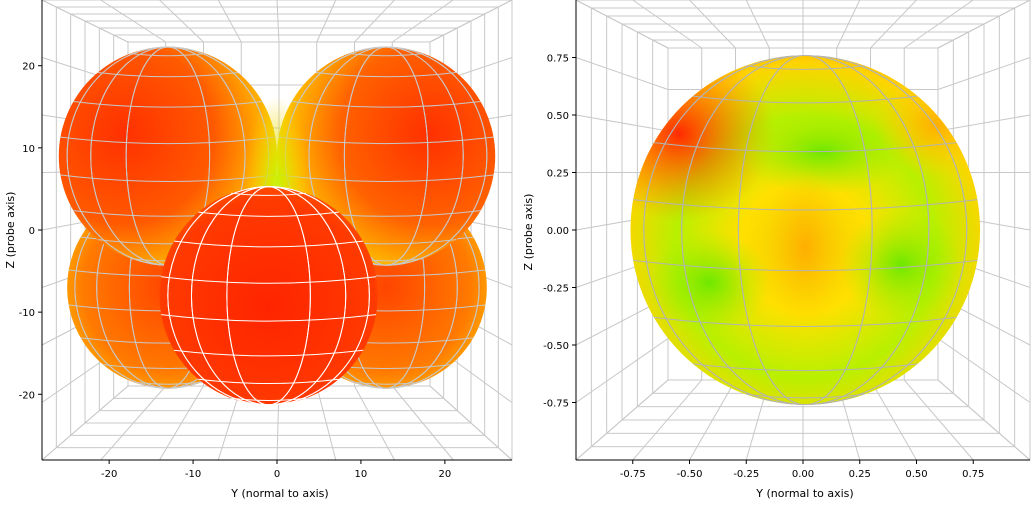 This screenshot has height=506, width=1035. I want to click on y-tick-label: 10, so click(28, 149).